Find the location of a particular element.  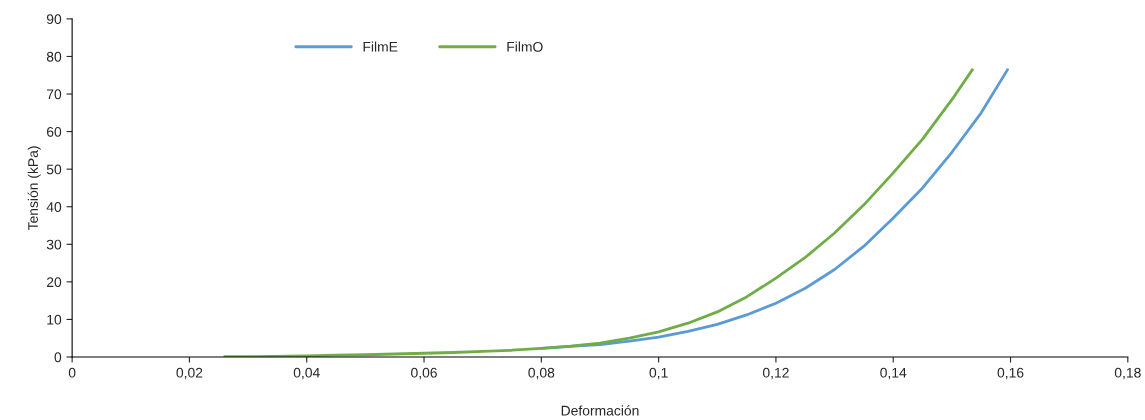

y-tick-label: 40 is located at coordinates (54, 207).